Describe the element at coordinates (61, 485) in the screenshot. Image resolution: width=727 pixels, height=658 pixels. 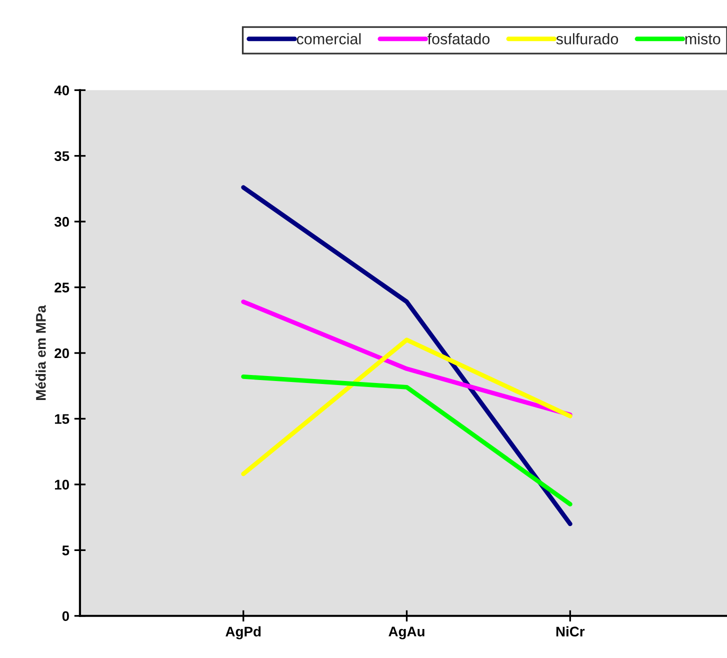
I see `y-tick-label: 10` at that location.